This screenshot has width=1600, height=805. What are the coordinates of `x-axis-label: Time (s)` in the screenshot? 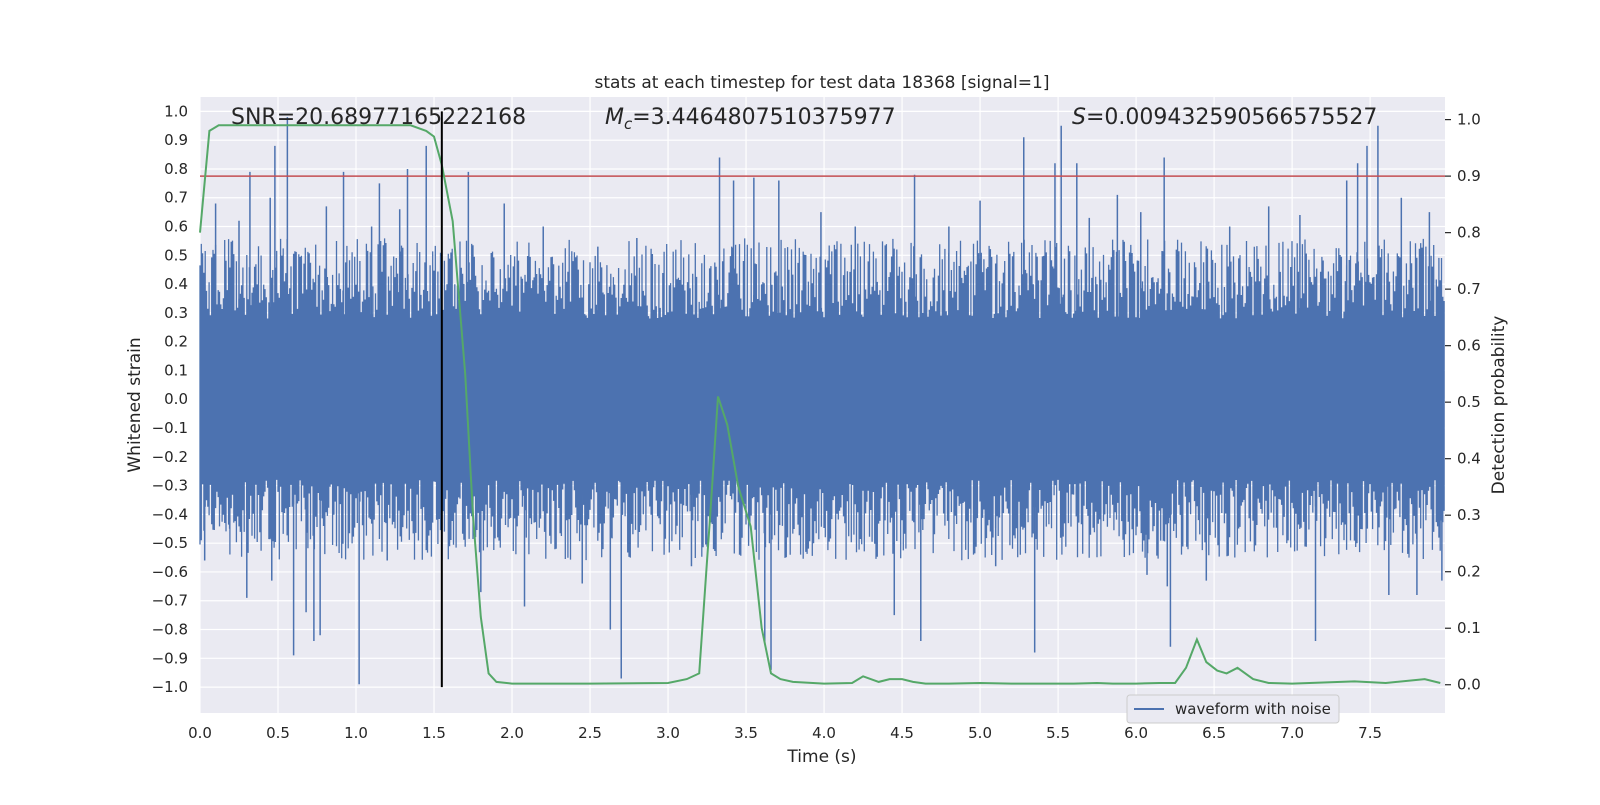 It's located at (821, 757).